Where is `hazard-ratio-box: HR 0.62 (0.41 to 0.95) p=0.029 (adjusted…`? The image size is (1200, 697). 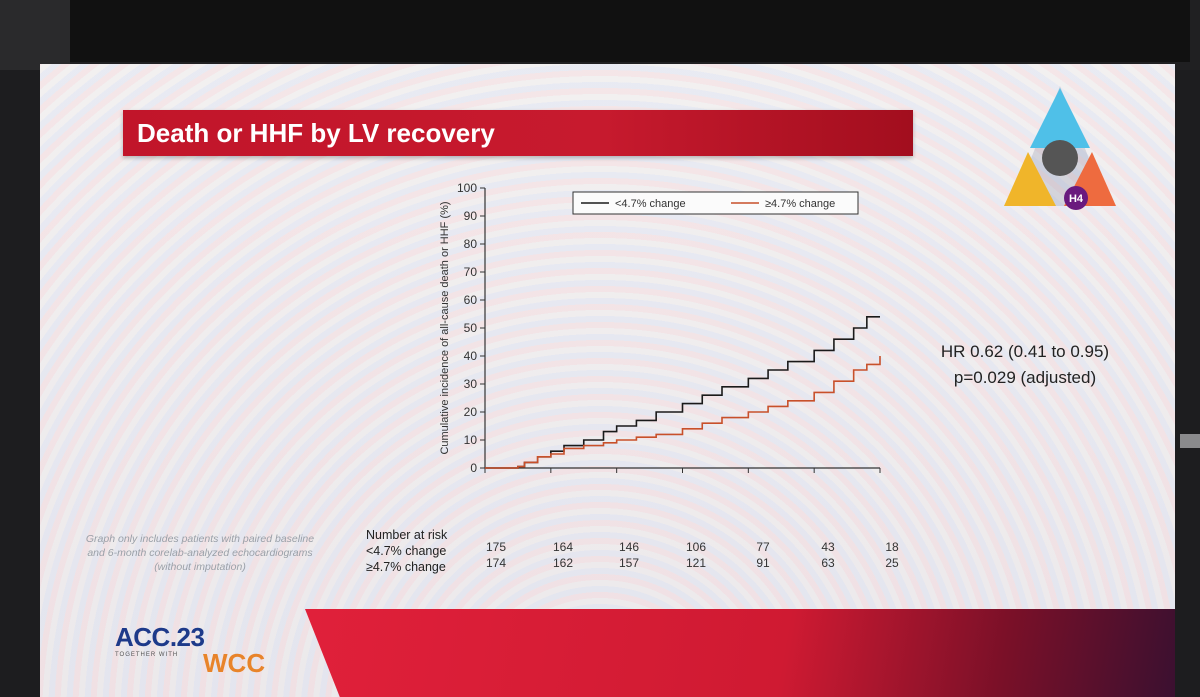
hazard-ratio-box: HR 0.62 (0.41 to 0.95) p=0.029 (adjusted… is located at coordinates (1025, 365).